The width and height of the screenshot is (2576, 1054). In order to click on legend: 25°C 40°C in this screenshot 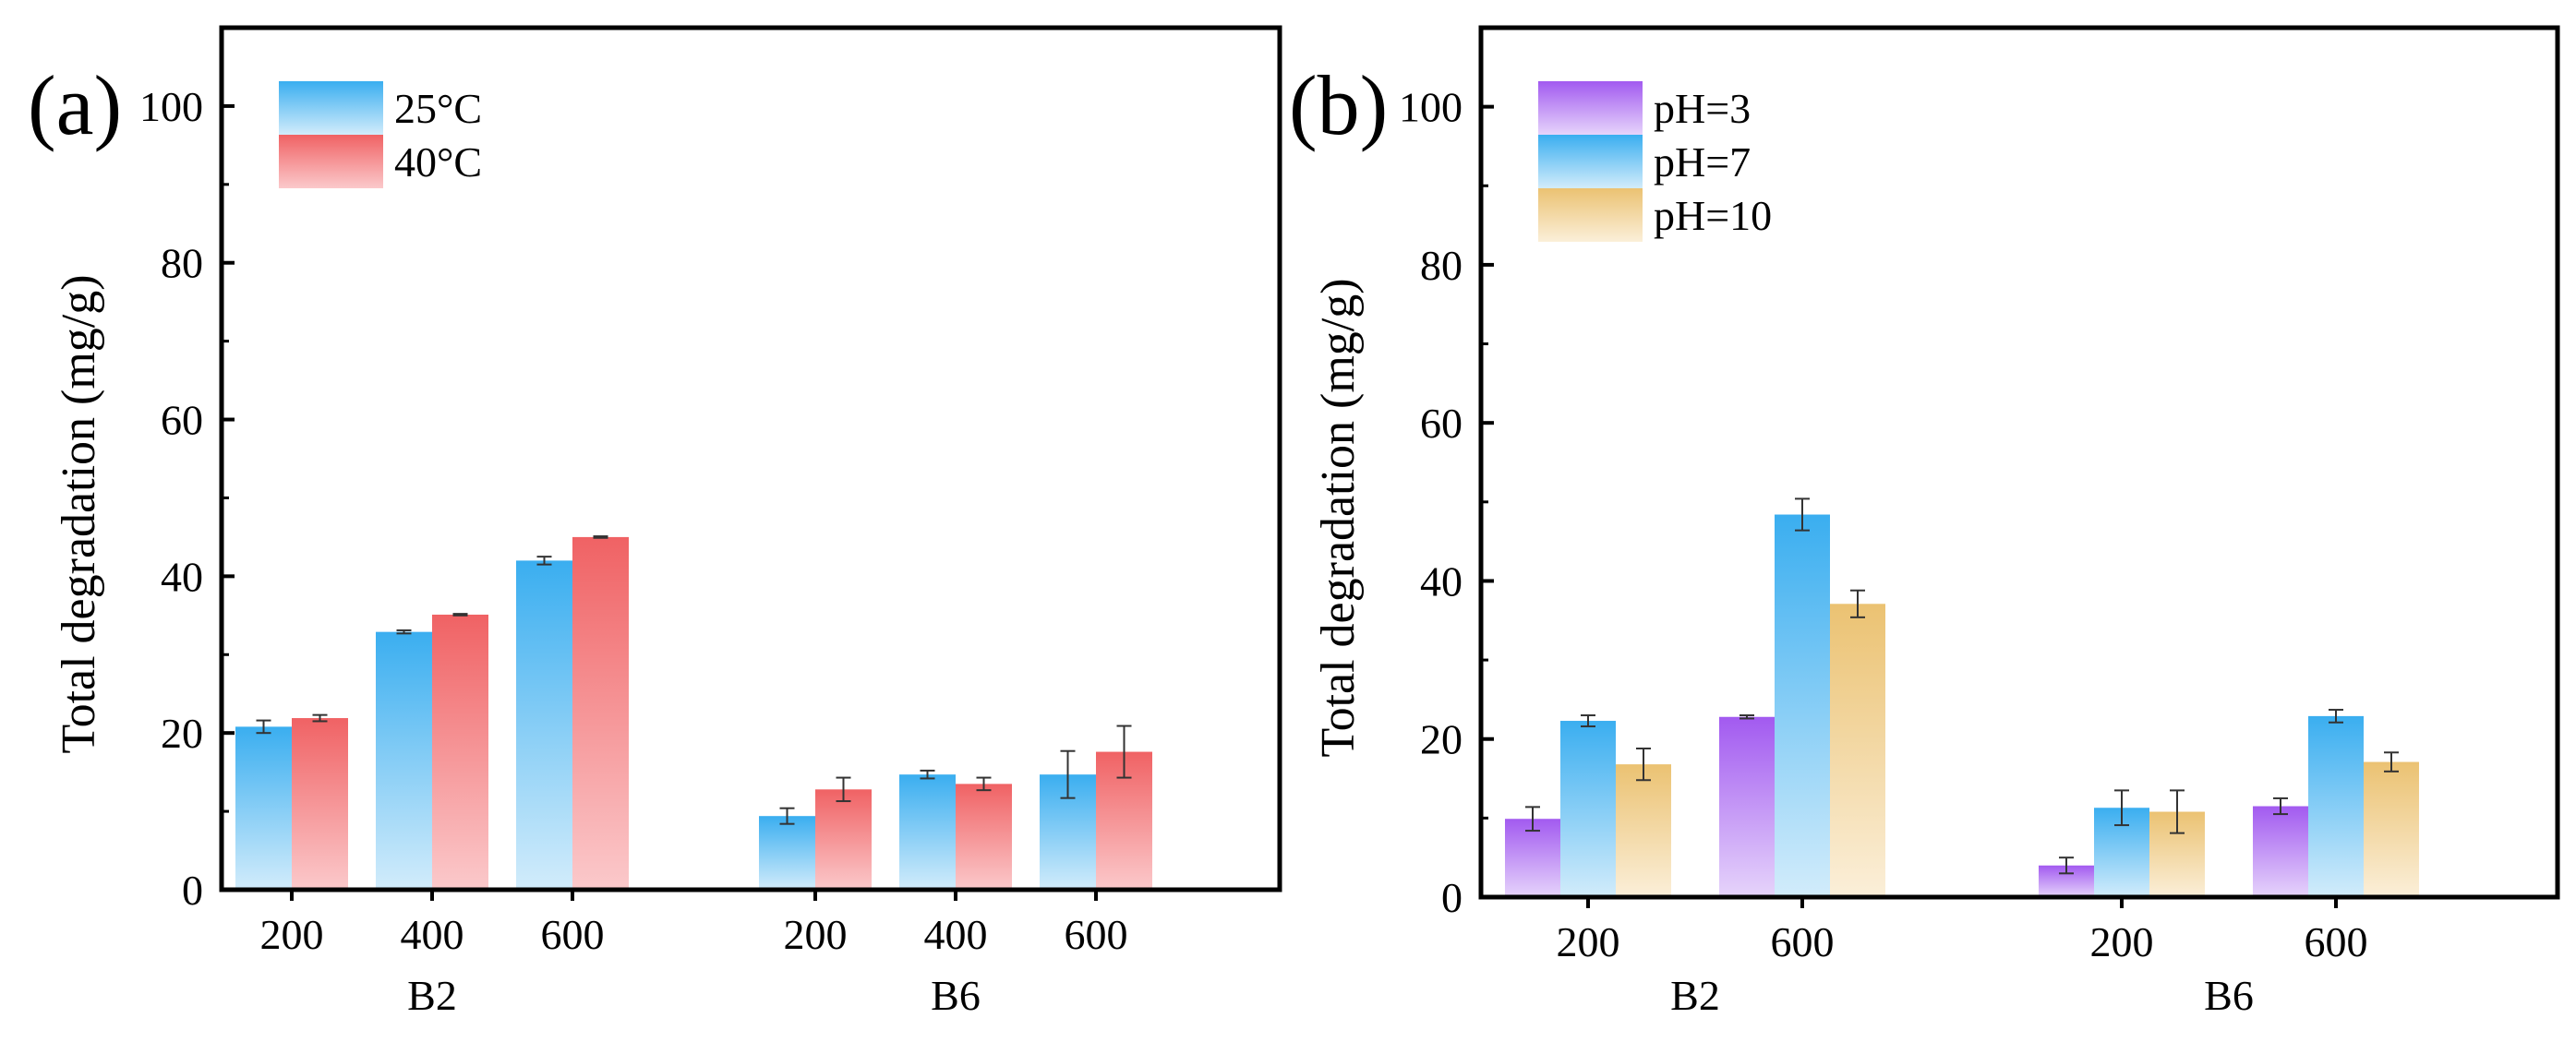, I will do `click(380, 134)`.